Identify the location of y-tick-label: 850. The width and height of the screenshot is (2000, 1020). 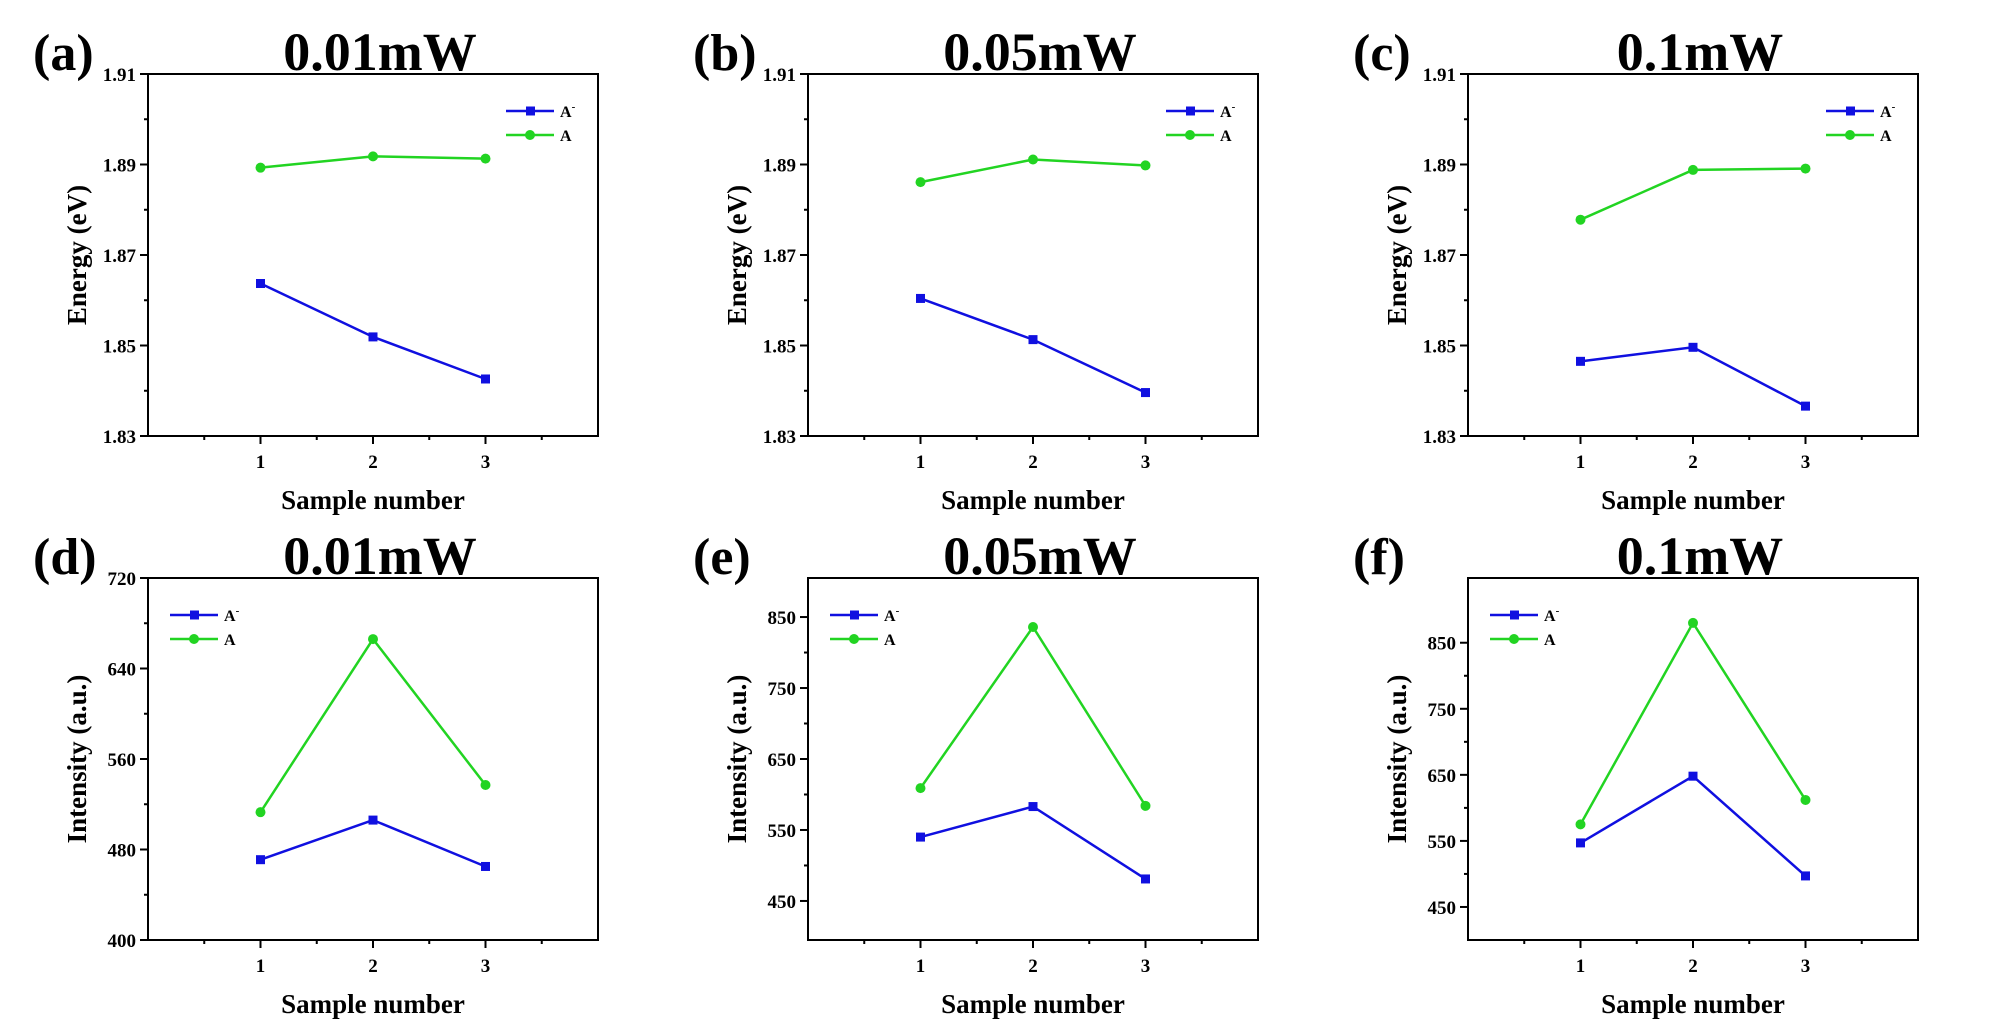
(782, 618).